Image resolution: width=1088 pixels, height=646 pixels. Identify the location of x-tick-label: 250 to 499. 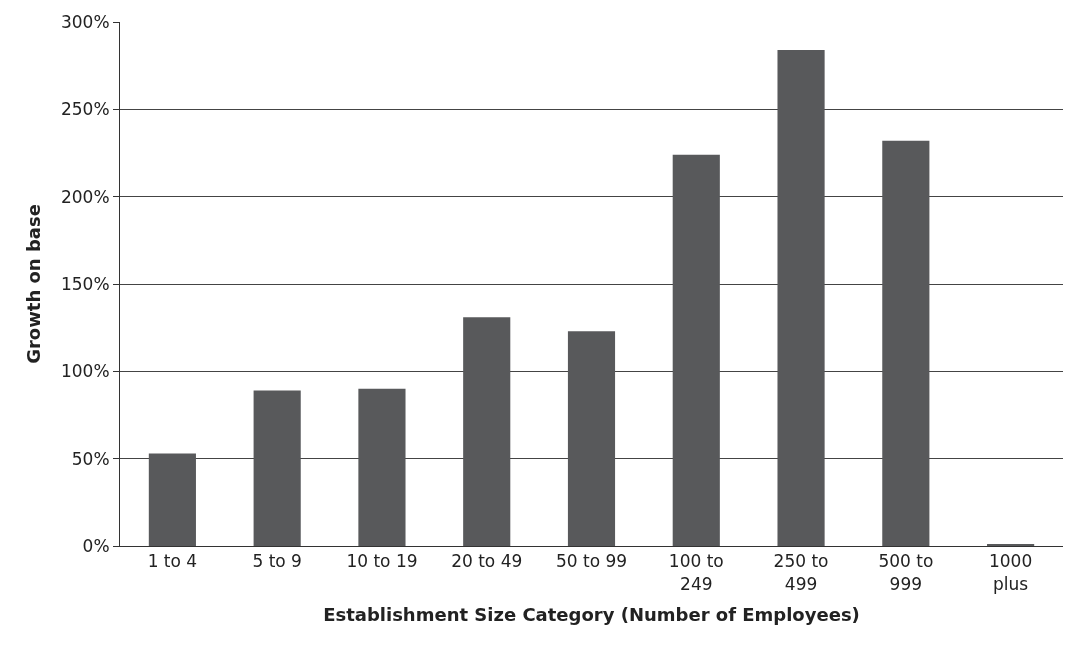
(801, 572).